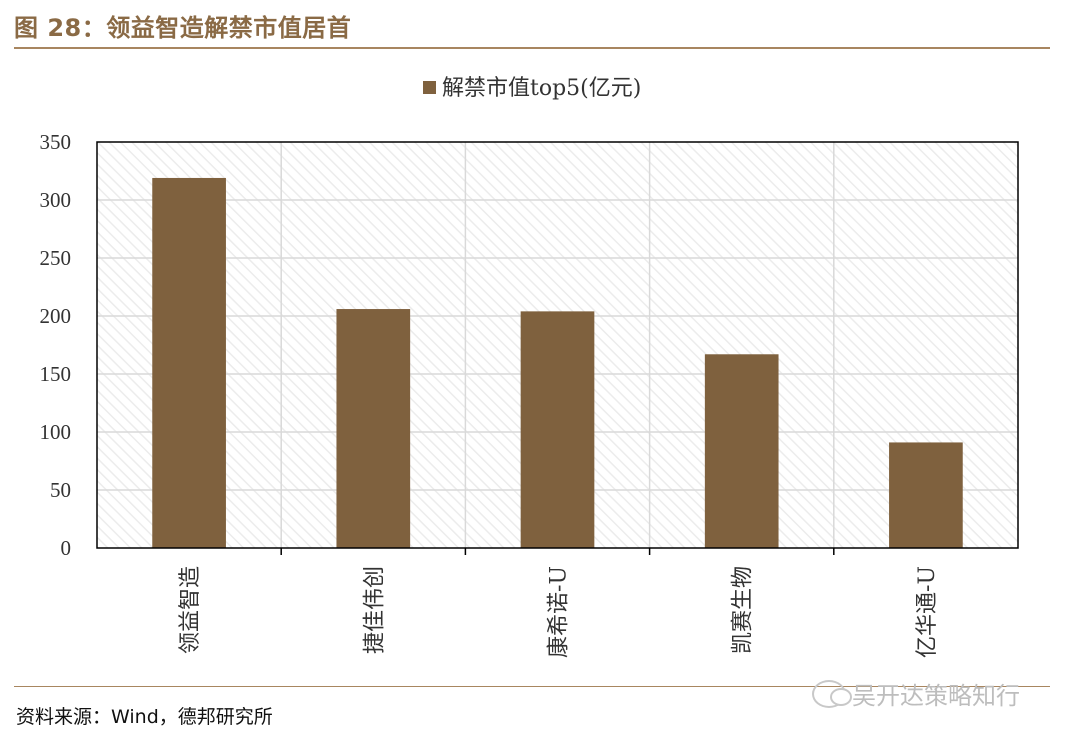 This screenshot has width=1080, height=742. I want to click on y-tick-label: 50, so click(60, 490).